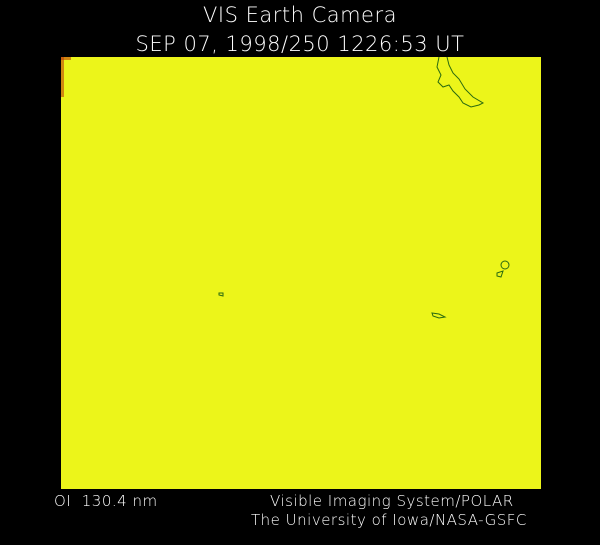  Describe the element at coordinates (106, 501) in the screenshot. I see `filter-label: OI 130.4 nm` at that location.